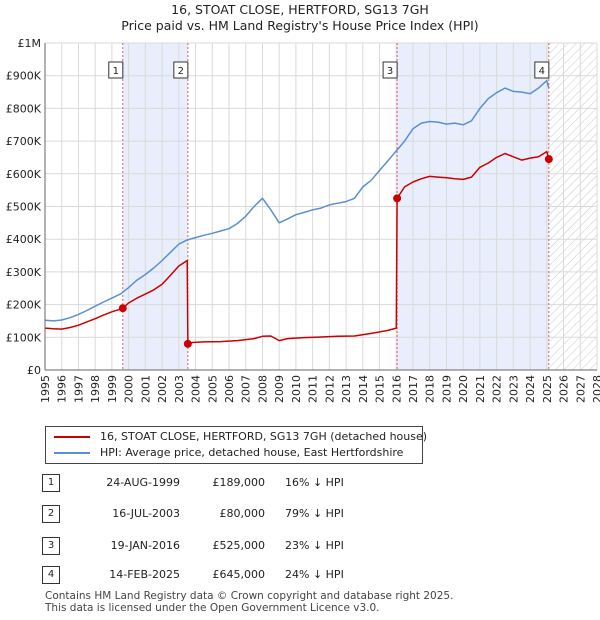  I want to click on x-tick-label: 2007, so click(246, 389).